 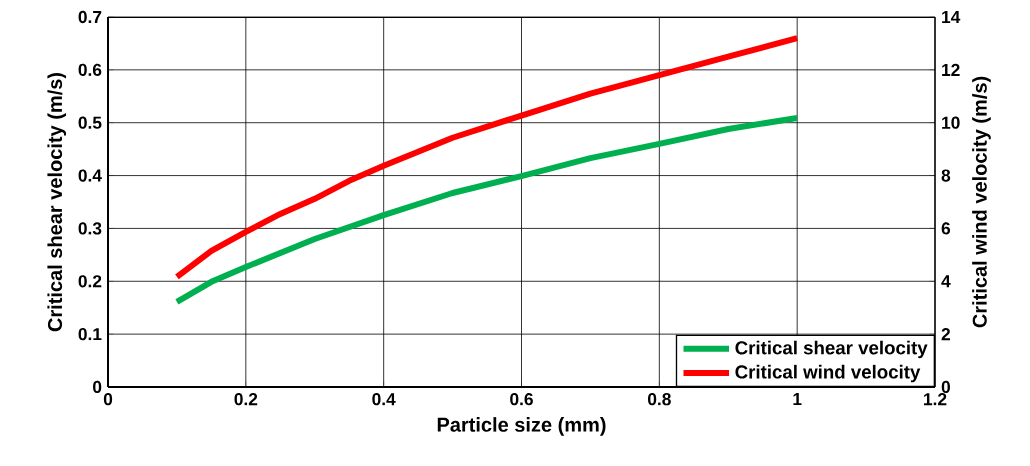 I want to click on y-tick-label: 0.4, so click(x=90, y=175).